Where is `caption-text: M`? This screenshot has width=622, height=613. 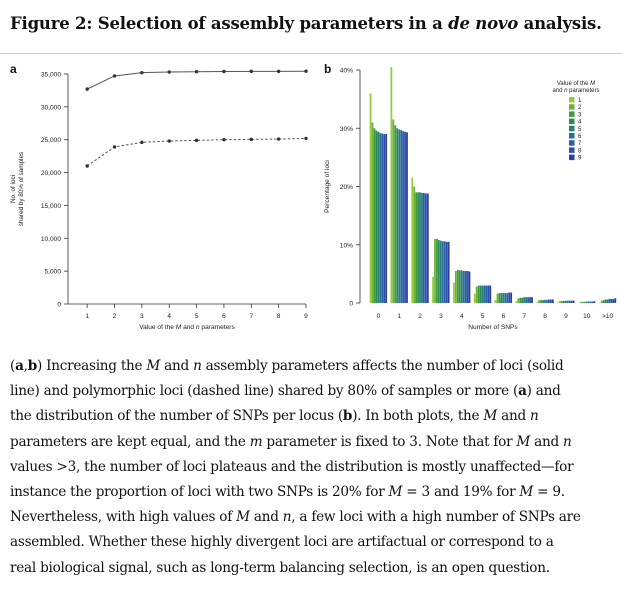 caption-text: M is located at coordinates (523, 441).